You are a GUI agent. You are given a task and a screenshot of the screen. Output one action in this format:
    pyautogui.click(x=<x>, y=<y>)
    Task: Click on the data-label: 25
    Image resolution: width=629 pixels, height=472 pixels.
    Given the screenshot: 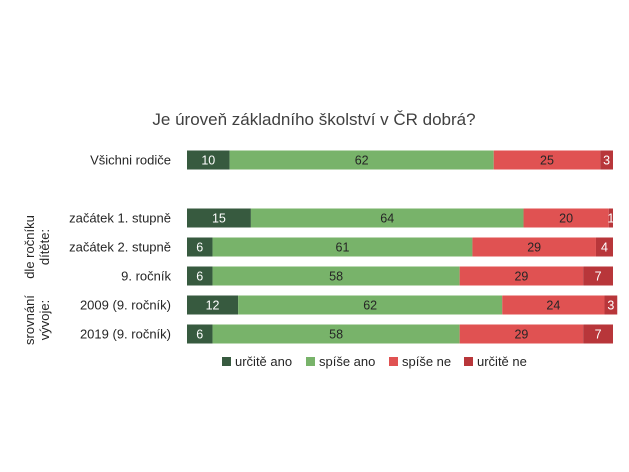 What is the action you would take?
    pyautogui.click(x=547, y=161)
    